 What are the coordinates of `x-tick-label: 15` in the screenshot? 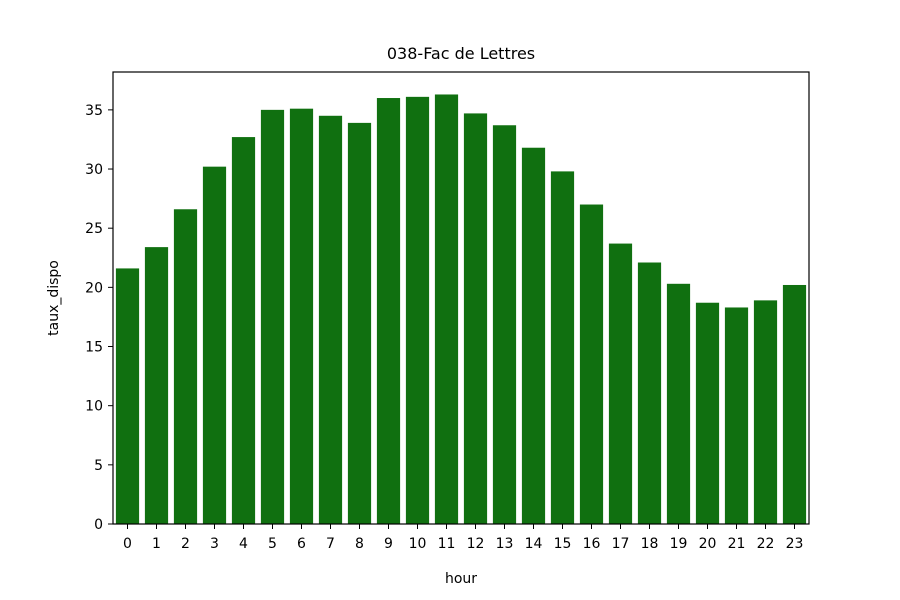 It's located at (563, 544).